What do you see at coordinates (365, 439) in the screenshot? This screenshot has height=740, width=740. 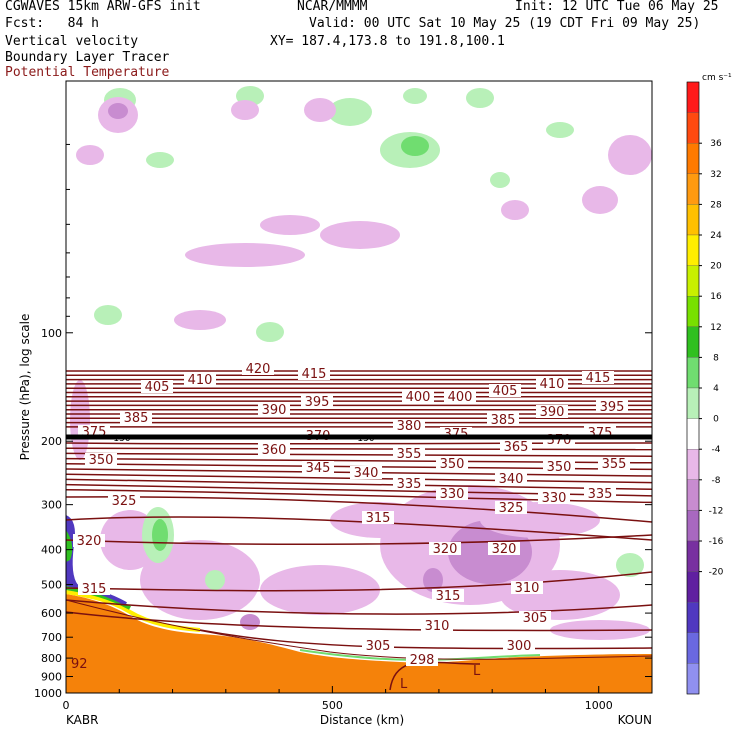 I see `tropopause-label: 150` at bounding box center [365, 439].